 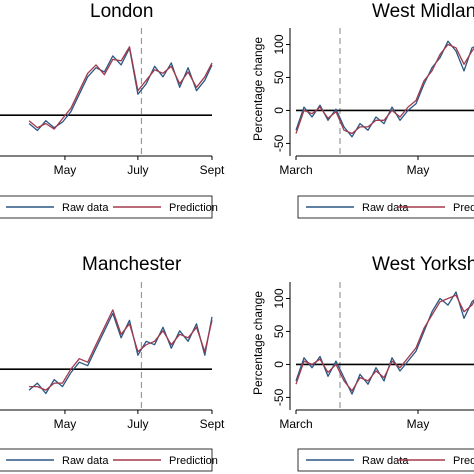 I want to click on chart-title: Manchester, so click(x=132, y=264).